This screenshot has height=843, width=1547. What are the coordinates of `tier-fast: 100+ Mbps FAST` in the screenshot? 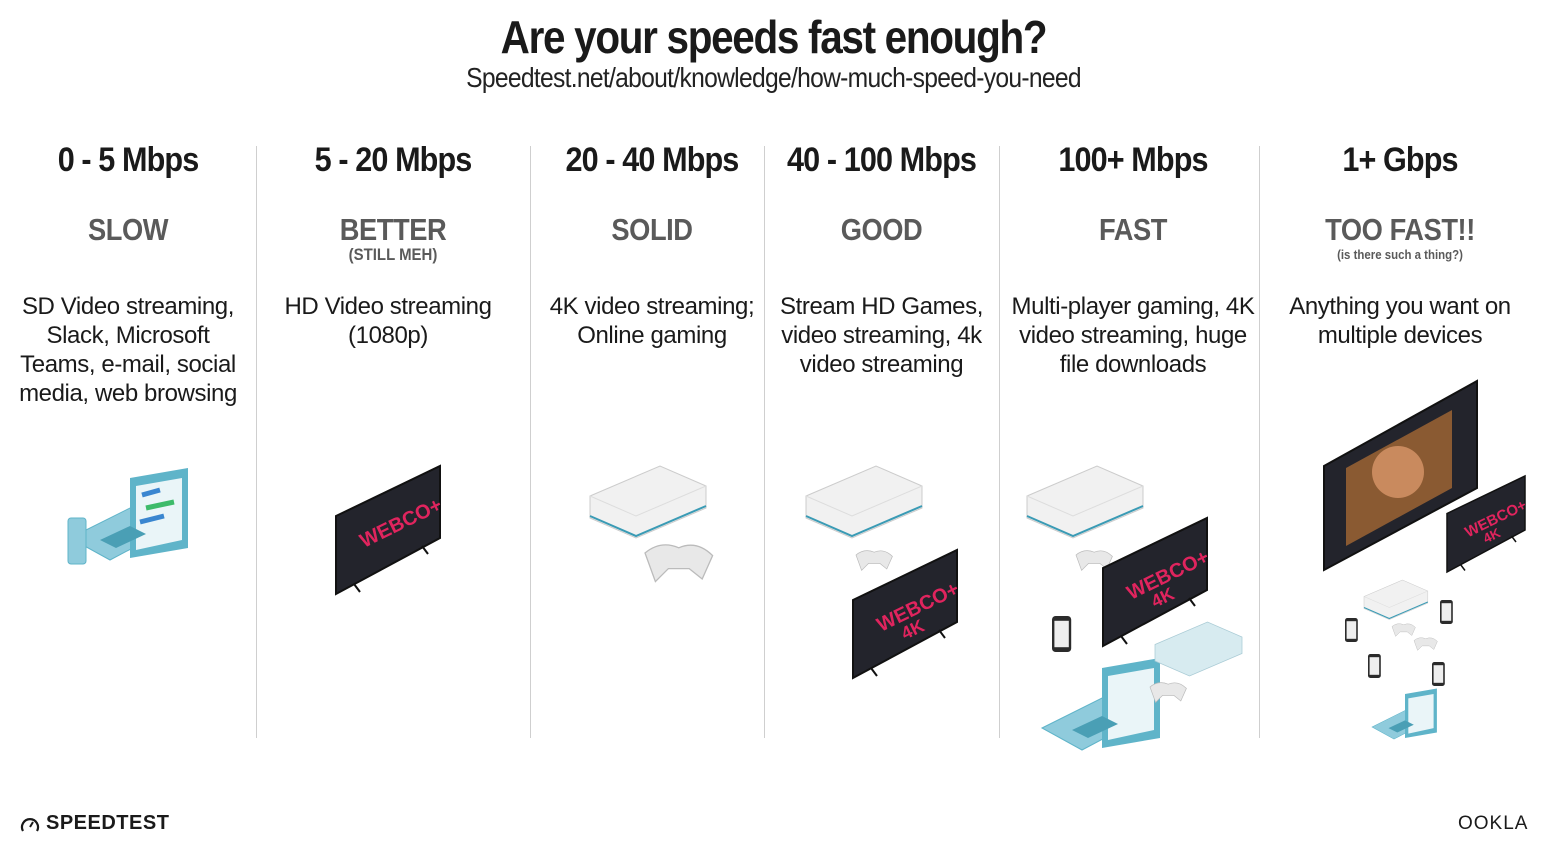 It's located at (1133, 193).